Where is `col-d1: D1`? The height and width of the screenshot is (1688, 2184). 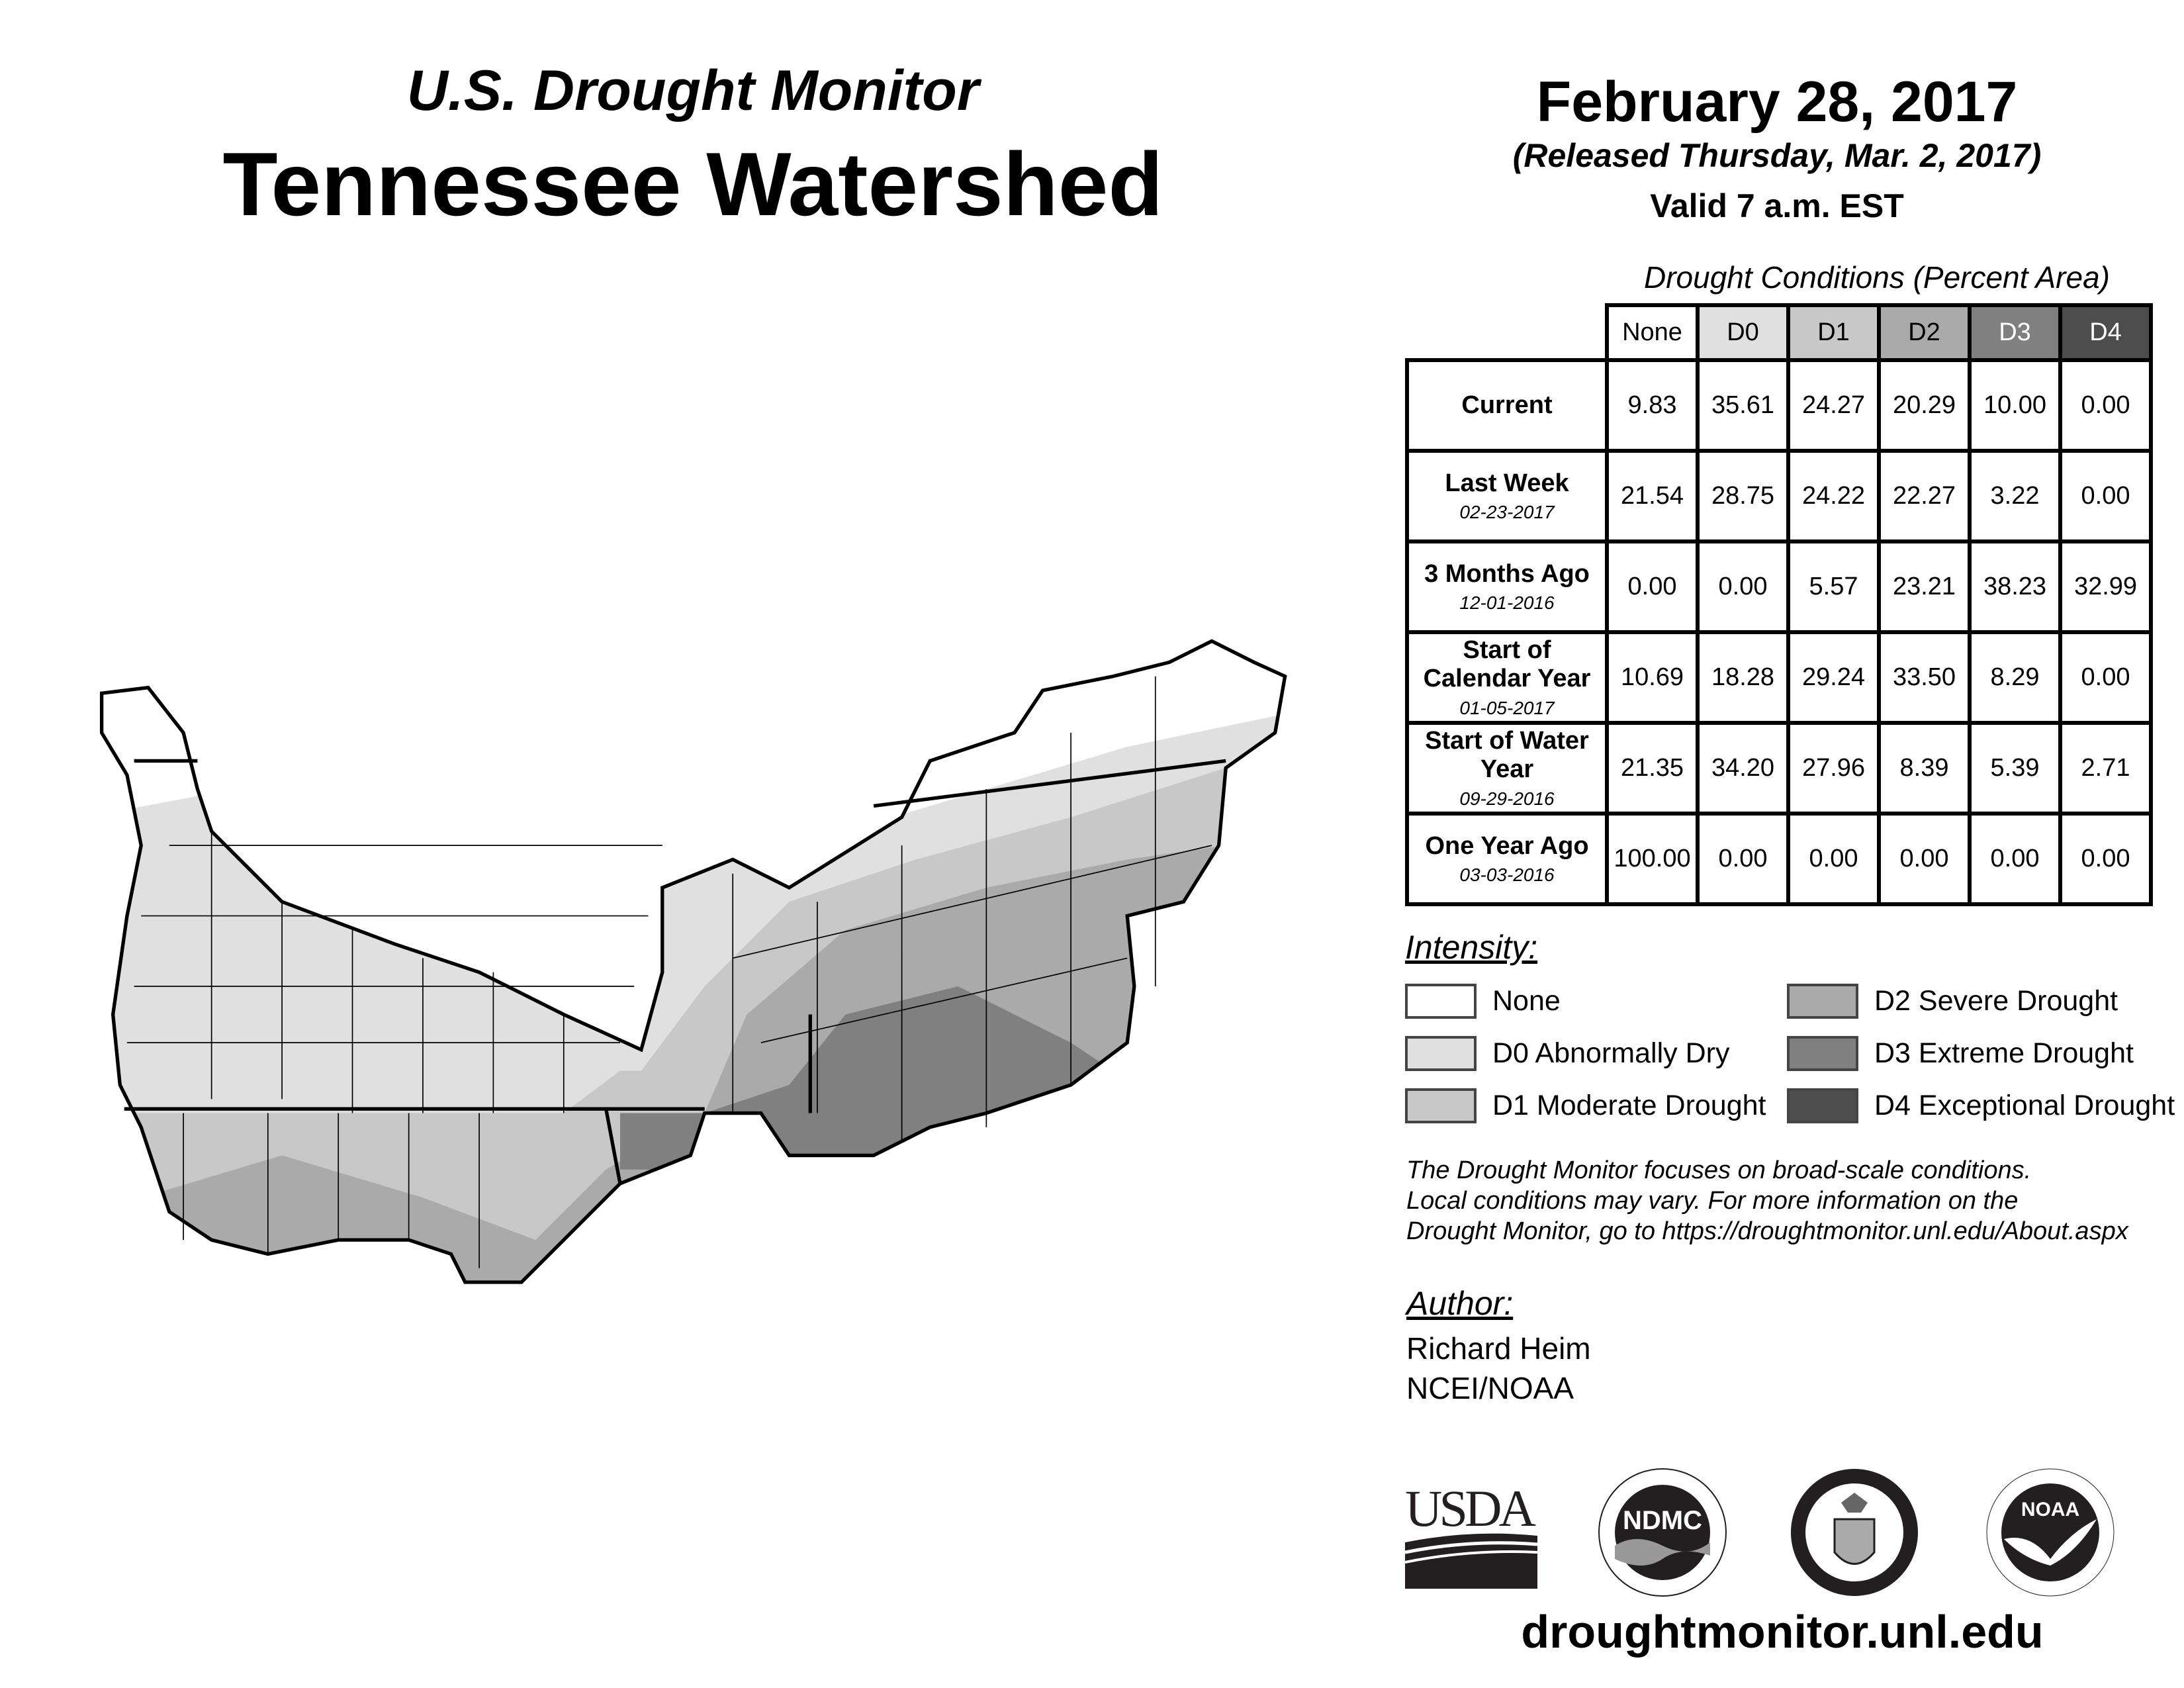 col-d1: D1 is located at coordinates (1834, 332).